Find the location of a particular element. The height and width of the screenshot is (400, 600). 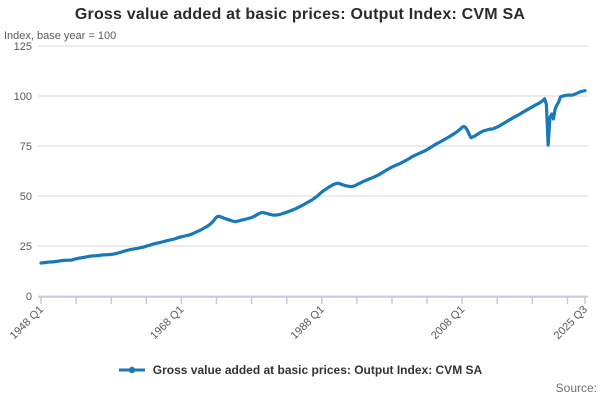

y-tick-label: 75 is located at coordinates (26, 147).